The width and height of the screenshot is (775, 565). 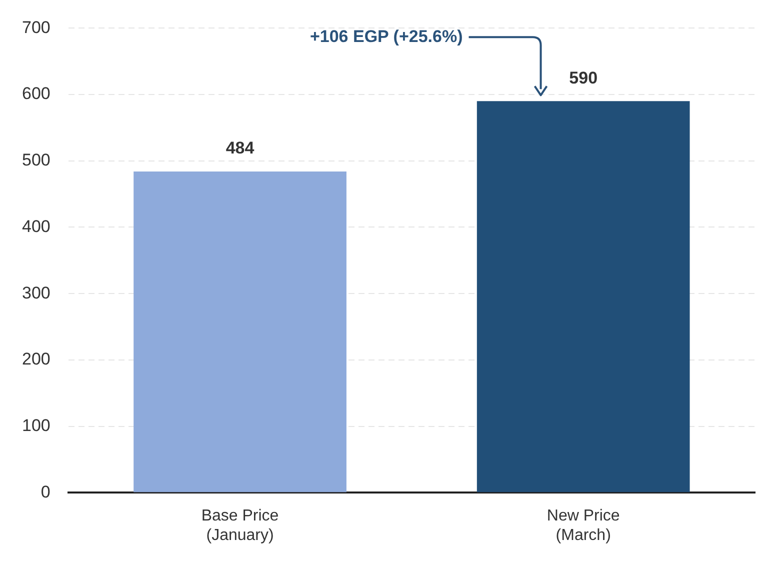 I want to click on data-label: 484, so click(x=240, y=148).